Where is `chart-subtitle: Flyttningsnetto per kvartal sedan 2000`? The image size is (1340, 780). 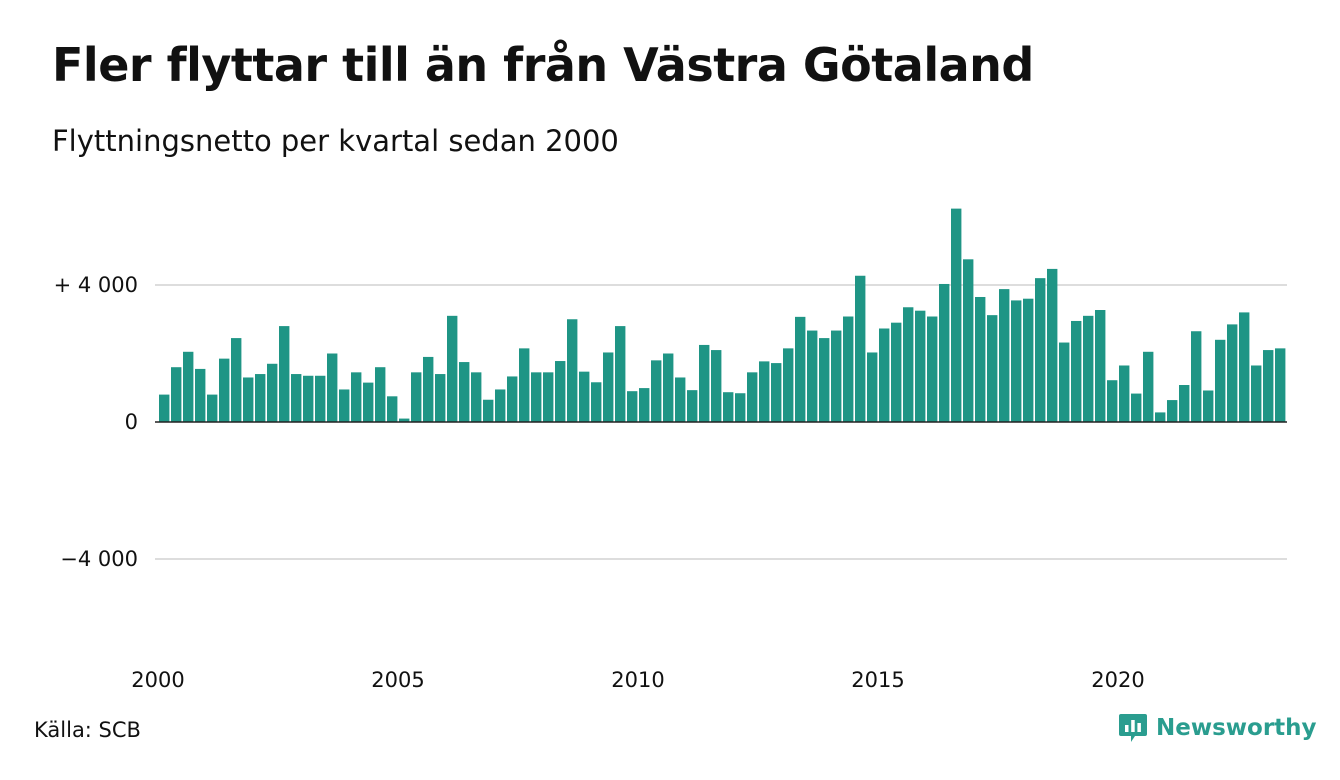 chart-subtitle: Flyttningsnetto per kvartal sedan 2000 is located at coordinates (335, 141).